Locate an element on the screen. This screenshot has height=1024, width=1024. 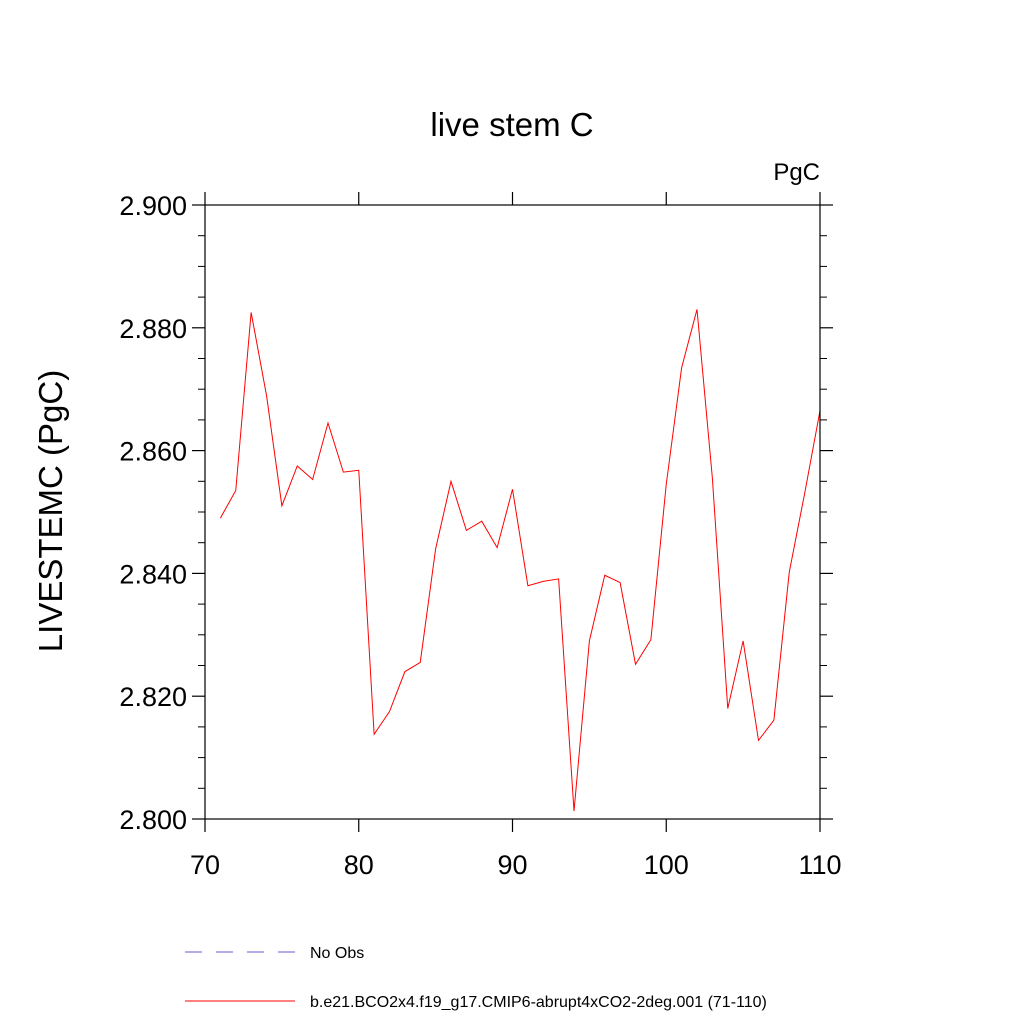
x-tick-label: 100 is located at coordinates (666, 865).